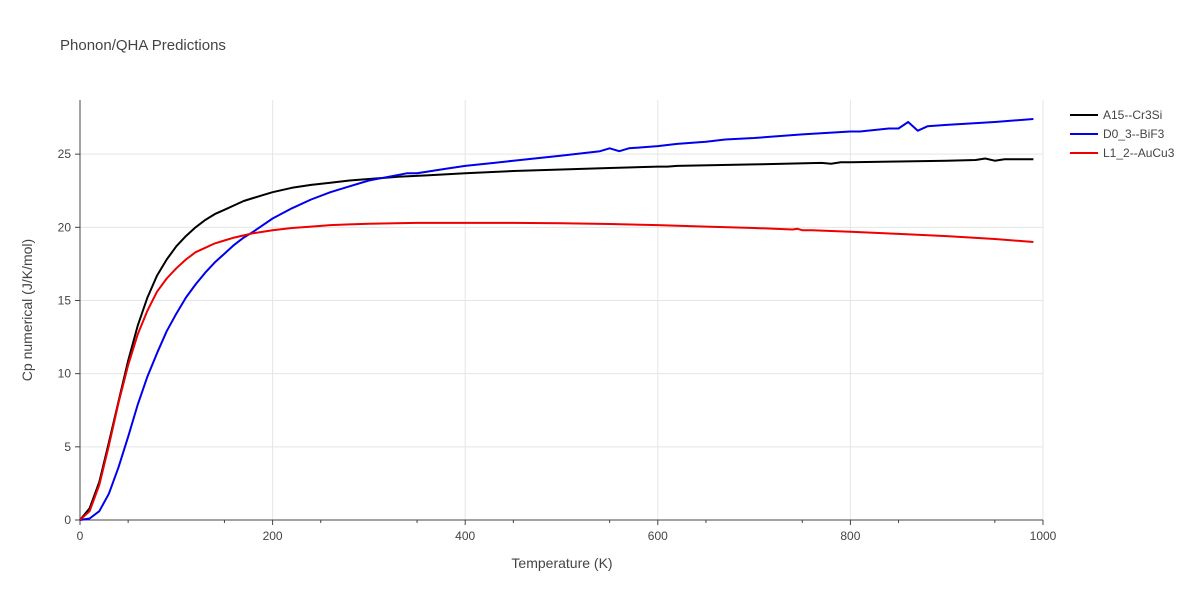 This screenshot has height=600, width=1200. What do you see at coordinates (67, 447) in the screenshot?
I see `y-tick-label: 5` at bounding box center [67, 447].